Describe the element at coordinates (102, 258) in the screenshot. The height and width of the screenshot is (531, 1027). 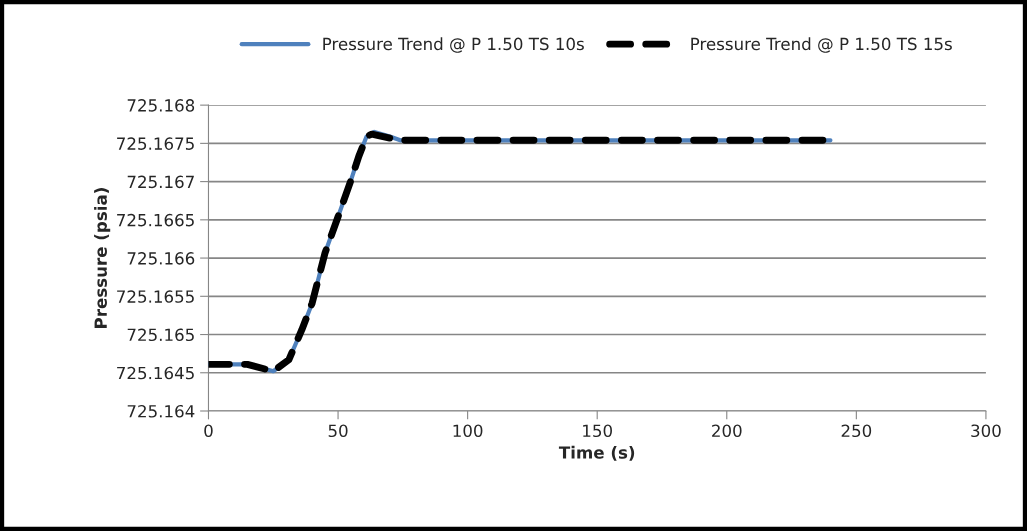
I see `y-axis-title: Pressure (psia)` at that location.